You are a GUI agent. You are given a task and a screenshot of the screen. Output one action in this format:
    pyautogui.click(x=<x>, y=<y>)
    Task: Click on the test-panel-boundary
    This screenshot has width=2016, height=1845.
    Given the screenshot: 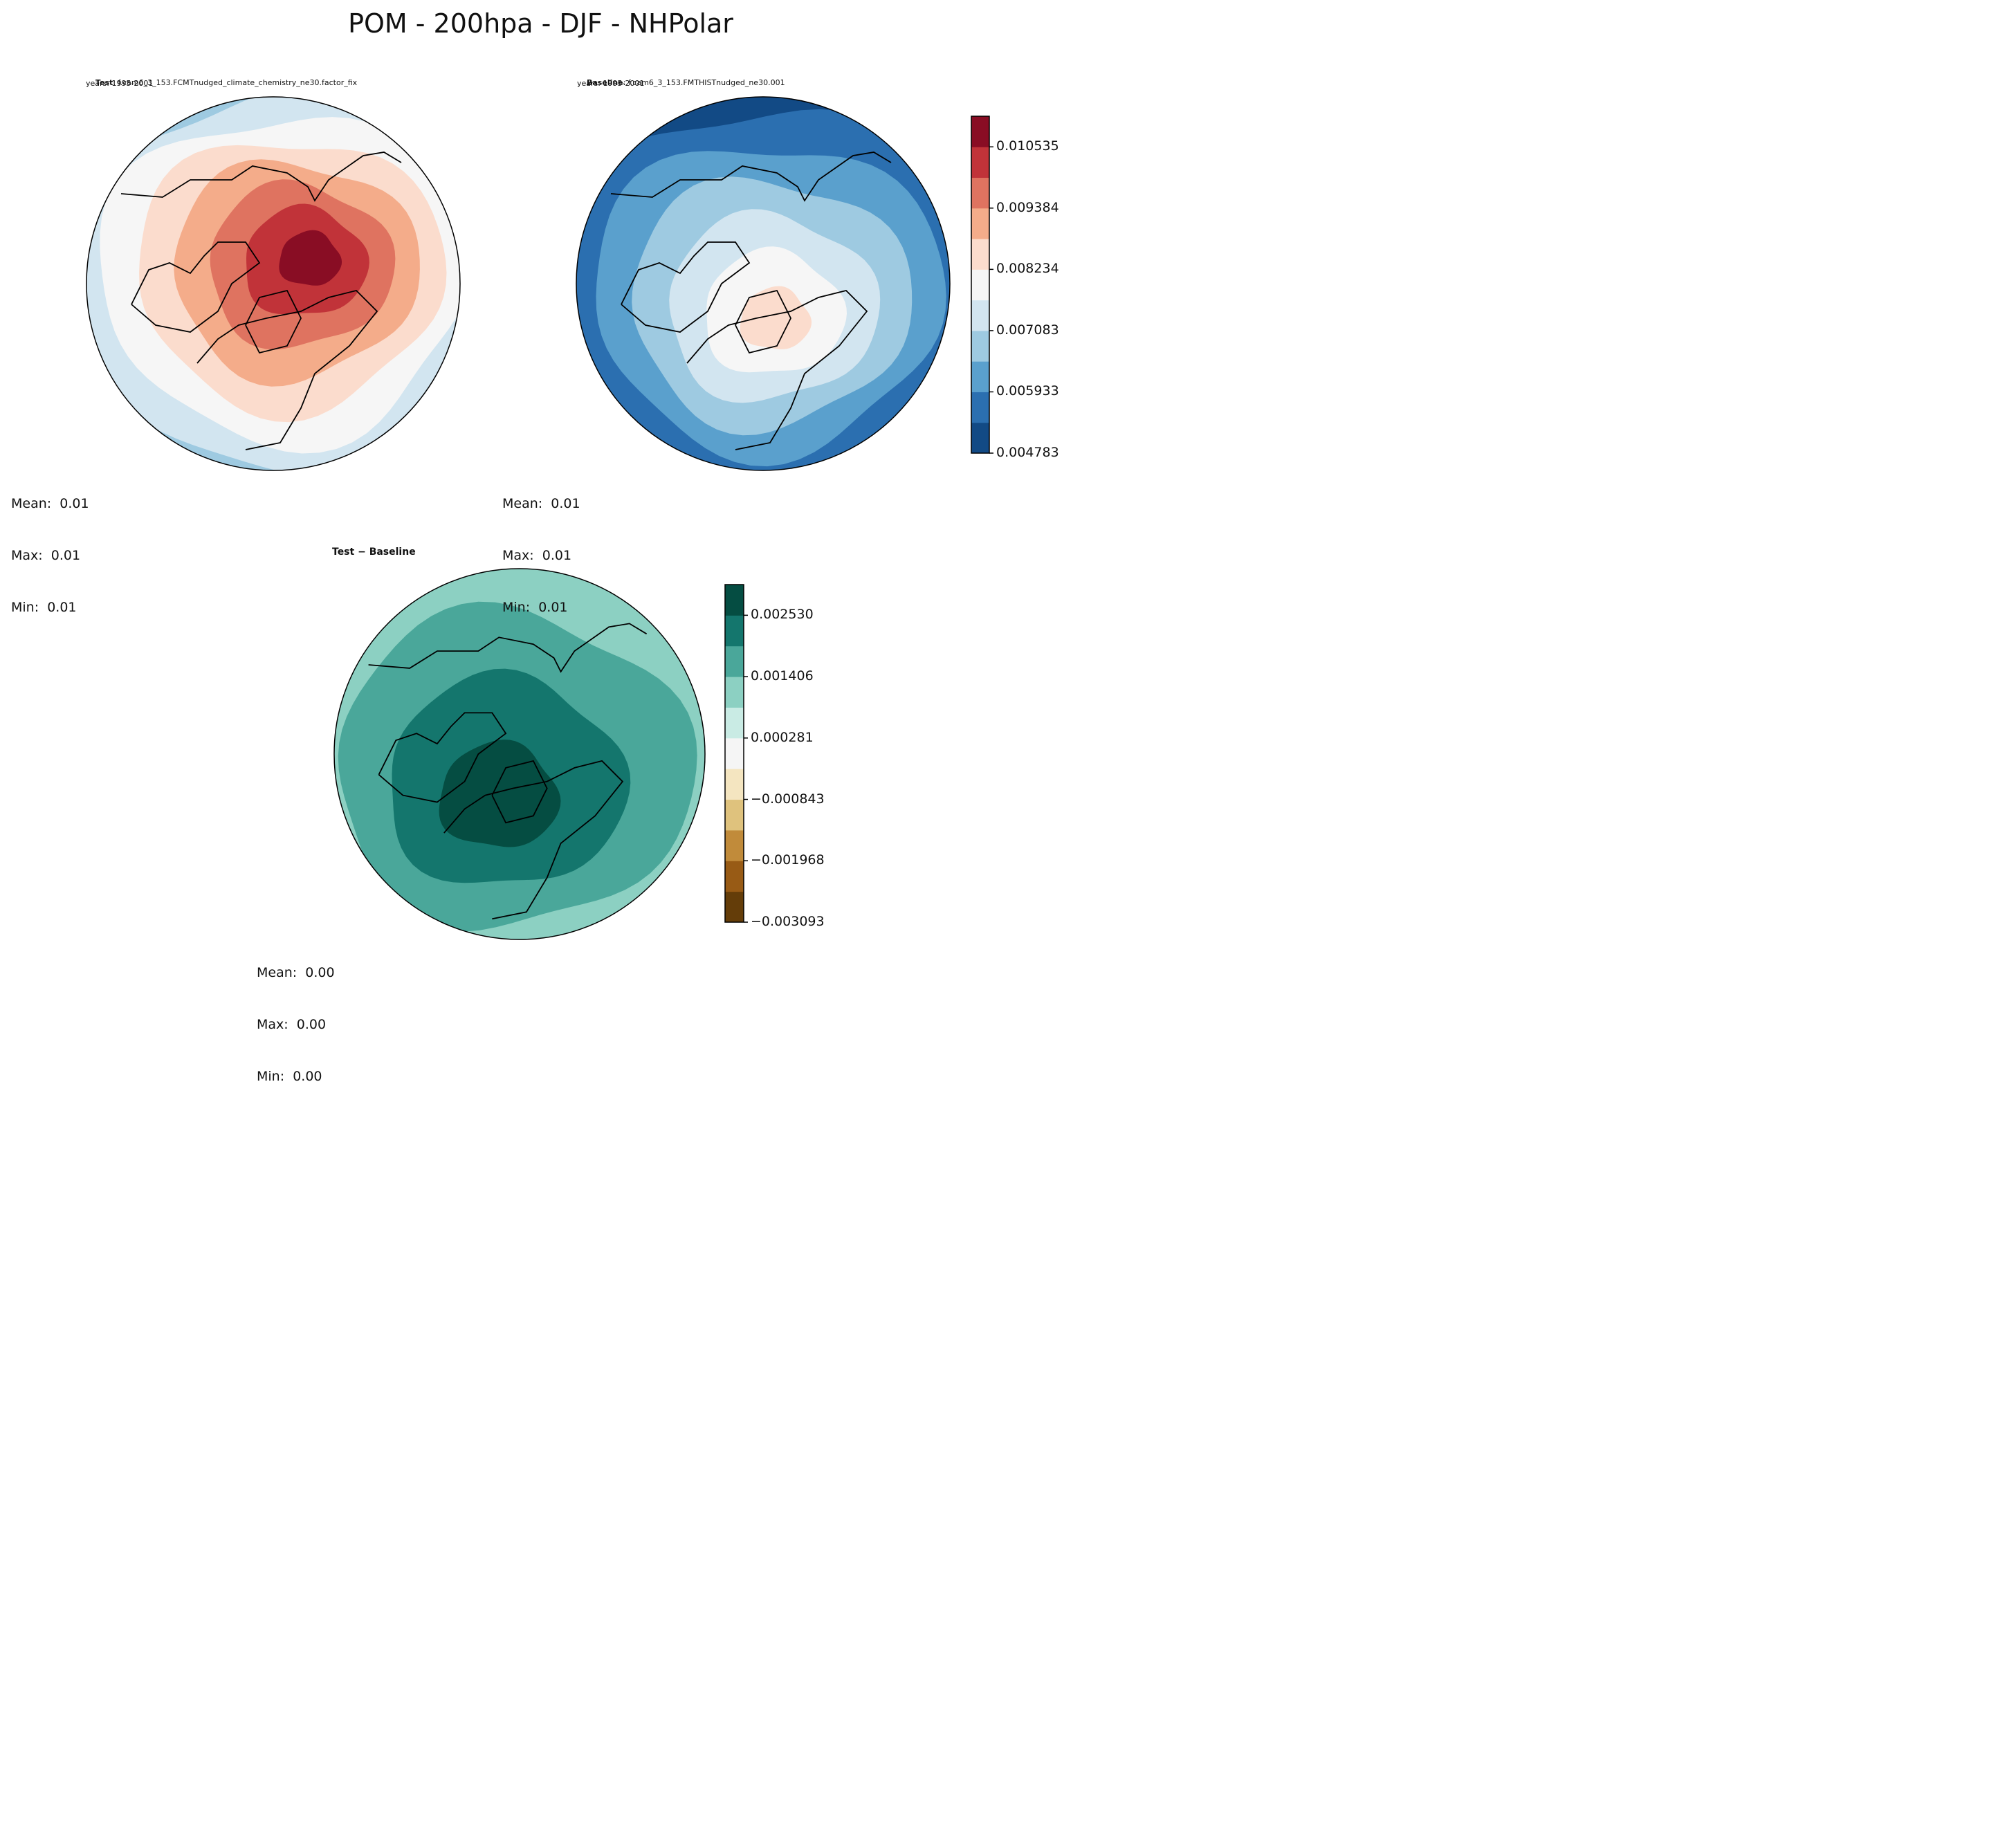 What is the action you would take?
    pyautogui.click(x=273, y=283)
    